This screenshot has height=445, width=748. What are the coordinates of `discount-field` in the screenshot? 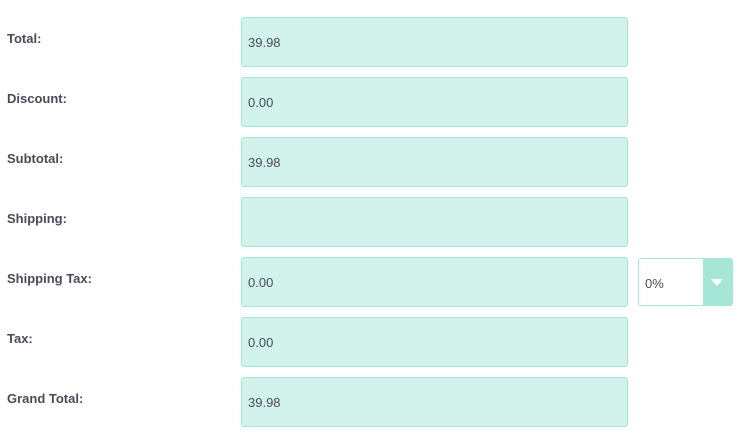 It's located at (434, 102).